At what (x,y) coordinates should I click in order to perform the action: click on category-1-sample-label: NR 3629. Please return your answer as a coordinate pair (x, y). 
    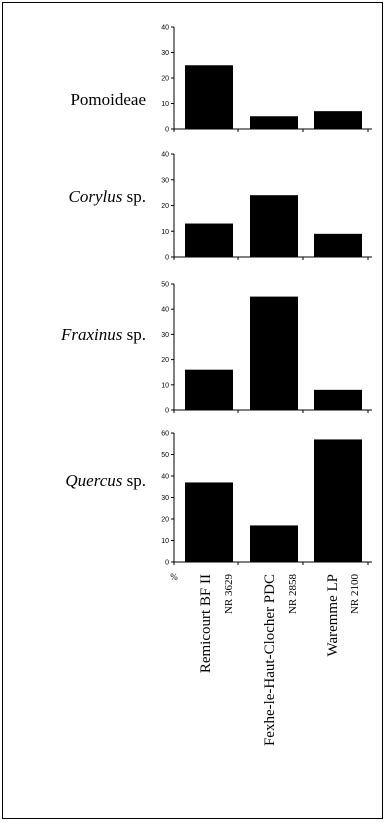
    Looking at the image, I should click on (229, 594).